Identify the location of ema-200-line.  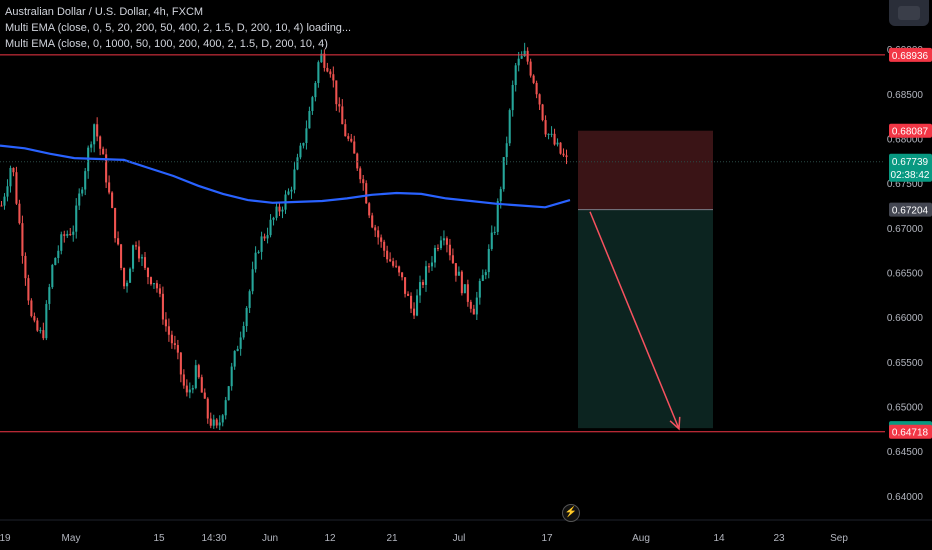
(285, 176).